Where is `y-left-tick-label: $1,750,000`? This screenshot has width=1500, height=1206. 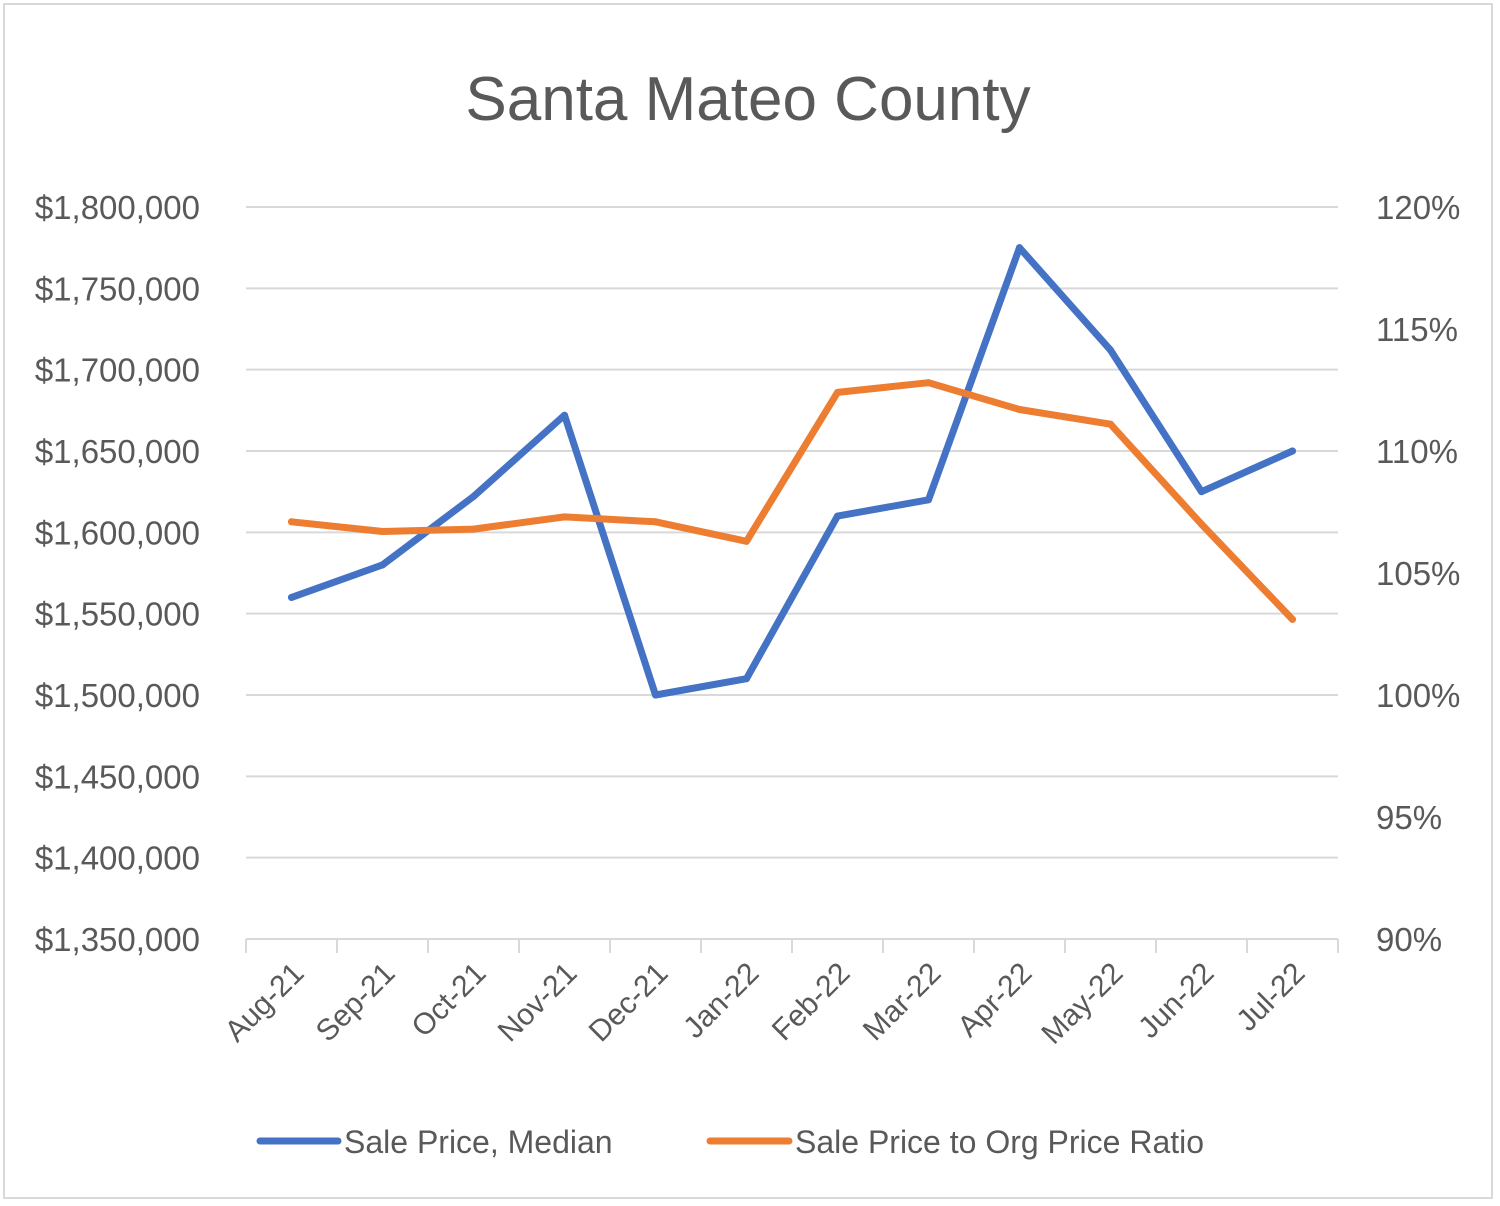 y-left-tick-label: $1,750,000 is located at coordinates (117, 288).